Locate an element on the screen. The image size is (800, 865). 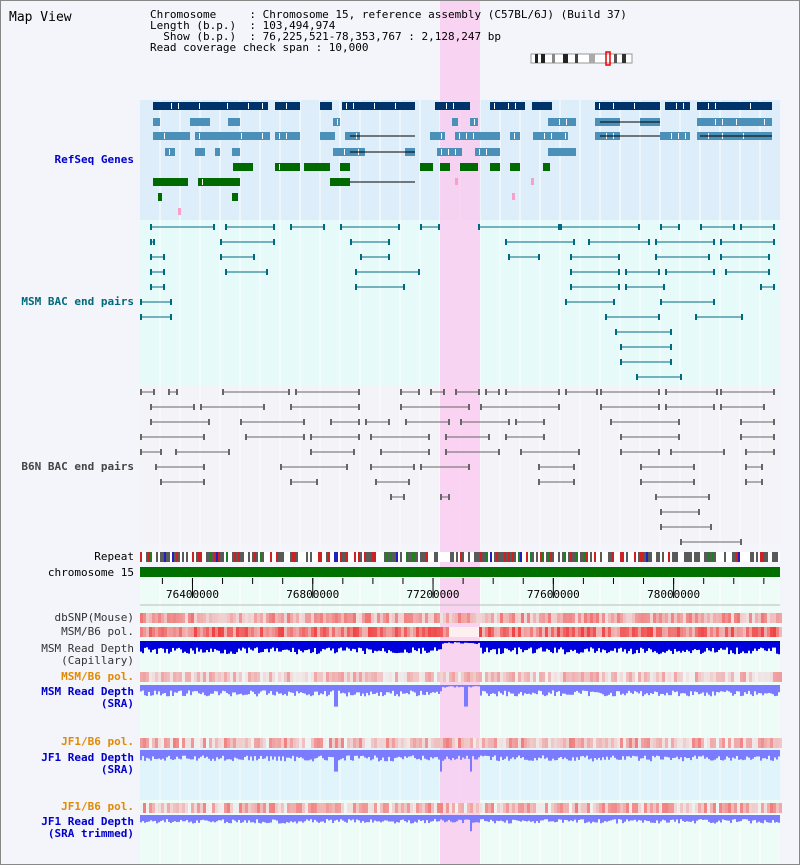
track-label-msm-bac: MSM BAC end pairs is located at coordinates (77, 301).